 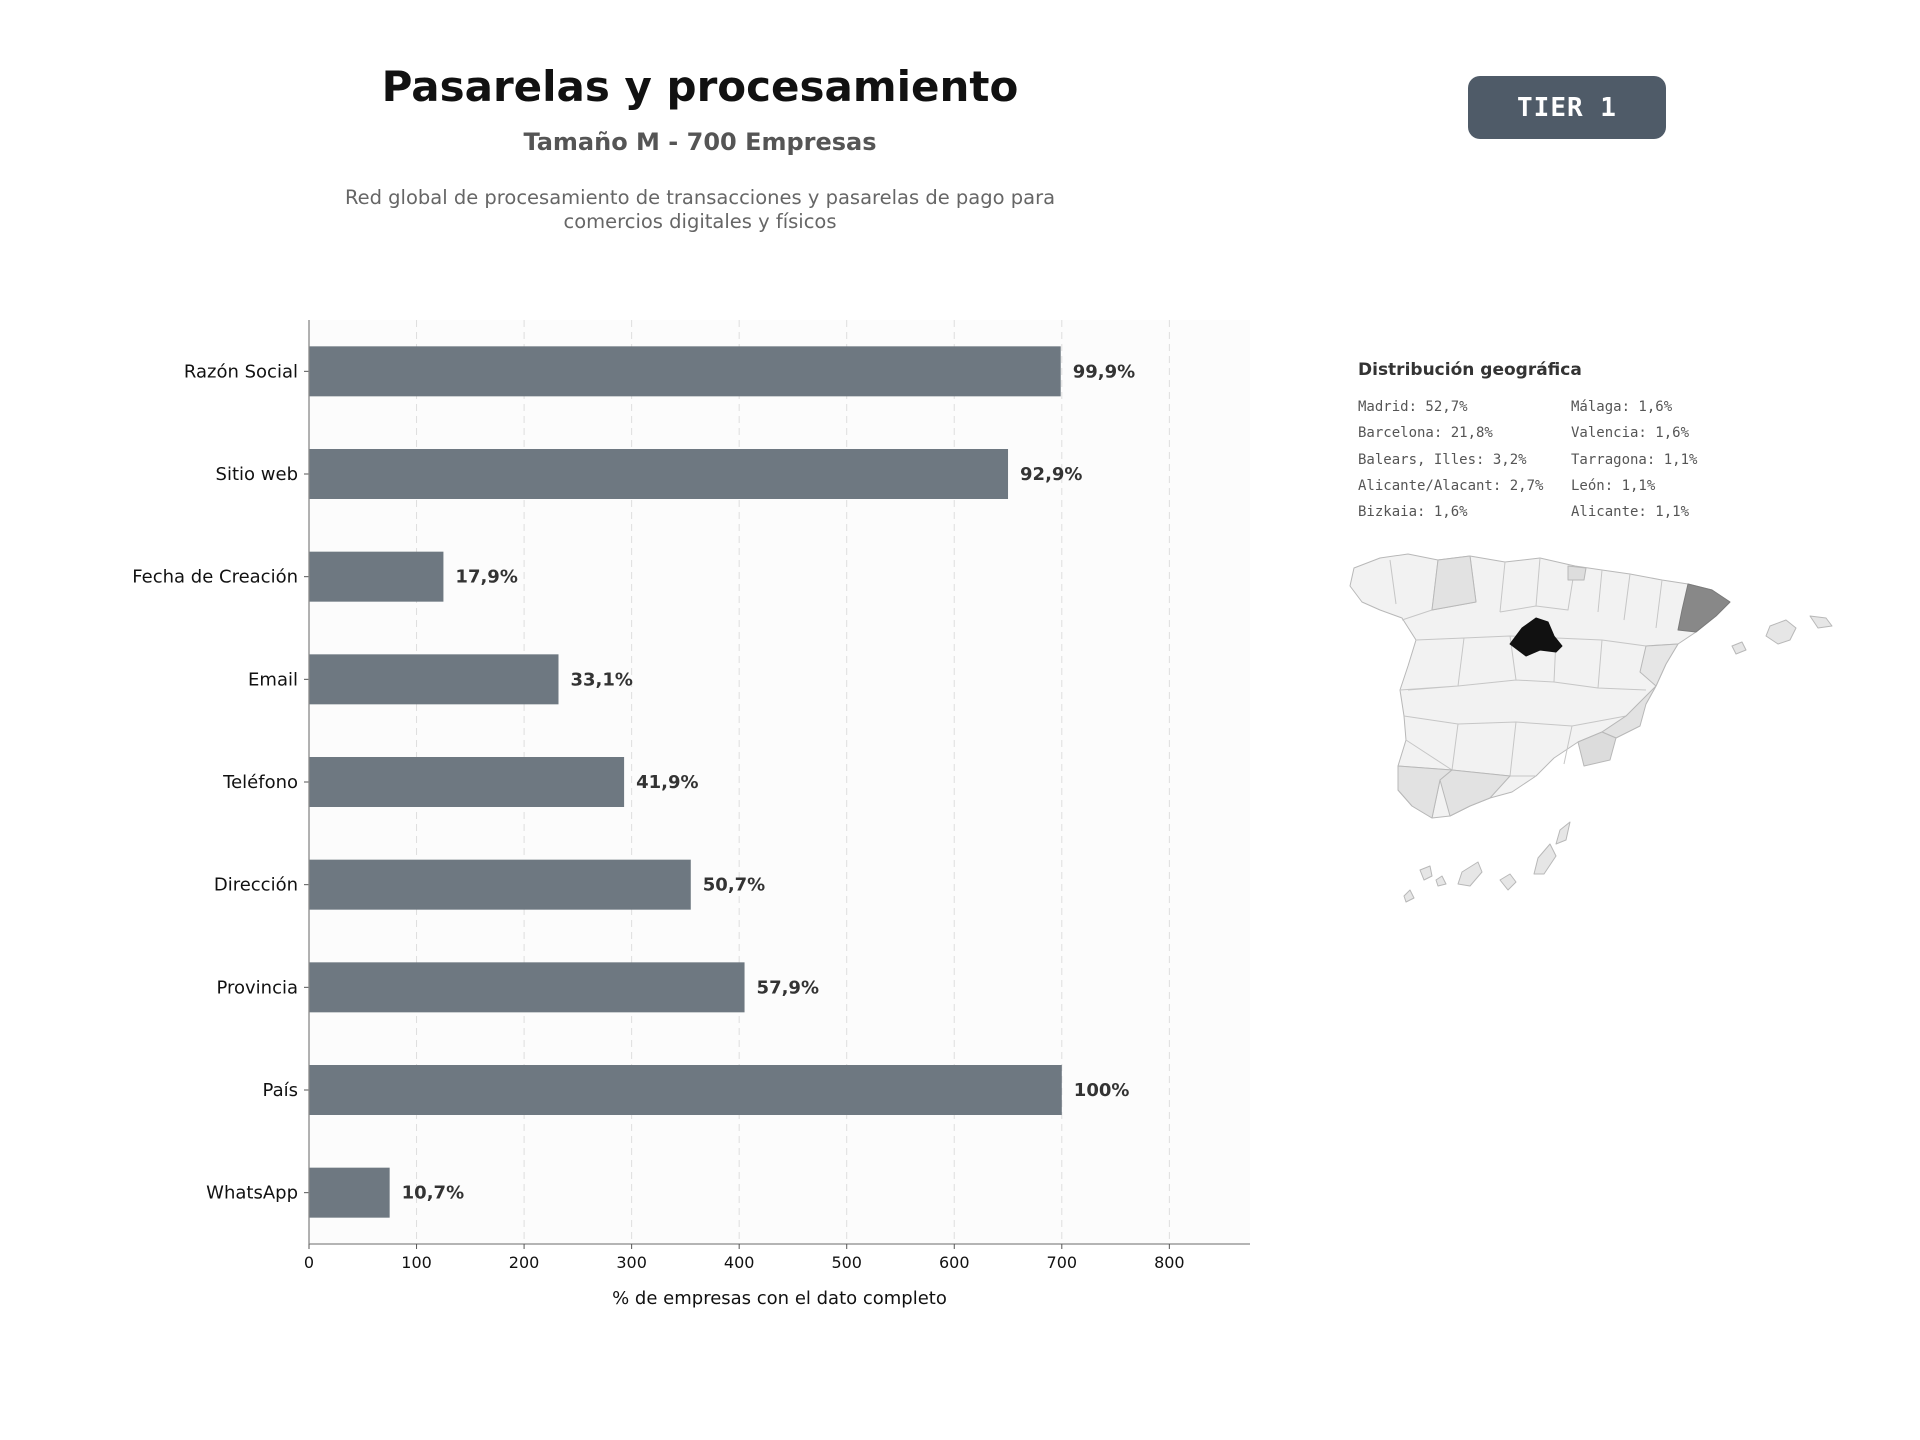 I want to click on x-tick-label: 0, so click(x=309, y=1262).